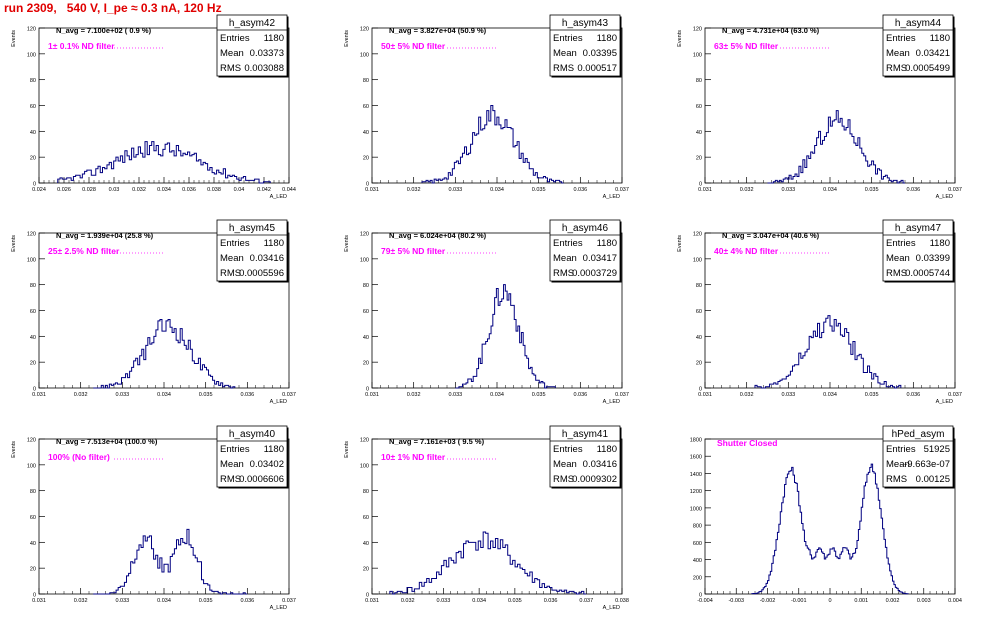 The height and width of the screenshot is (622, 996). What do you see at coordinates (830, 395) in the screenshot?
I see `x-tick-label: 0.034` at bounding box center [830, 395].